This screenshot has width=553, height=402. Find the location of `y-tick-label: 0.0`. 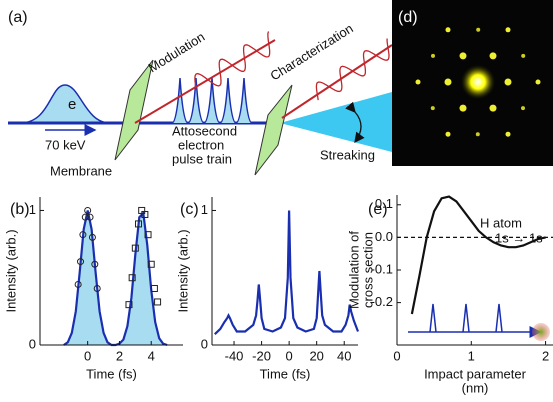

y-tick-label: 0.0 is located at coordinates (384, 236).